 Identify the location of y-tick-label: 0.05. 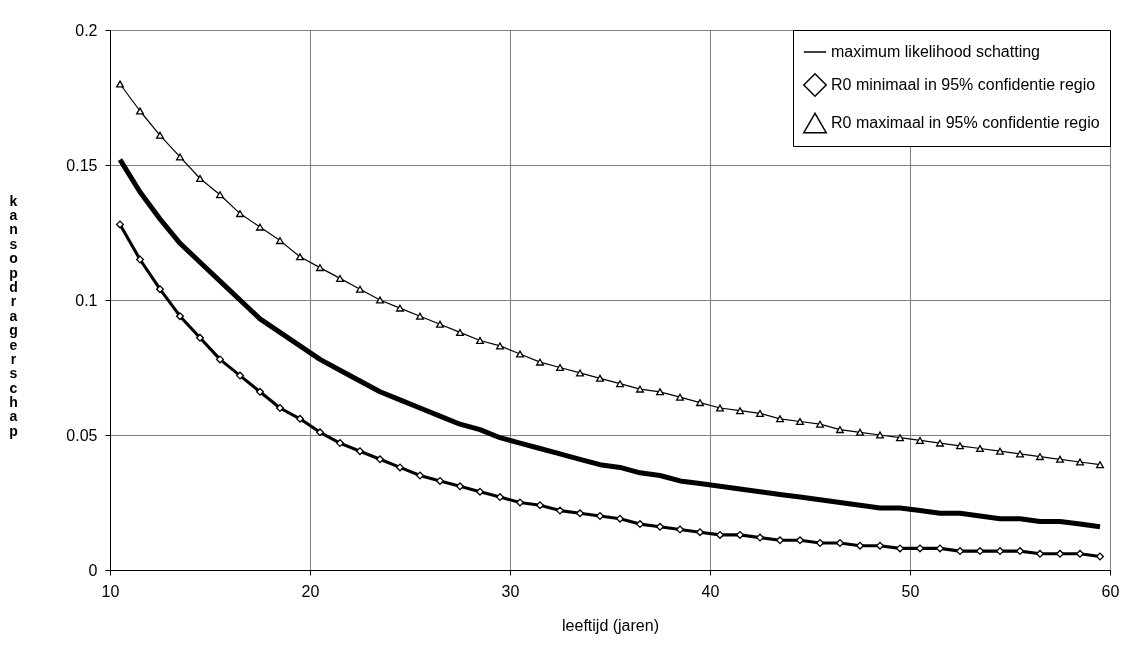
(82, 435).